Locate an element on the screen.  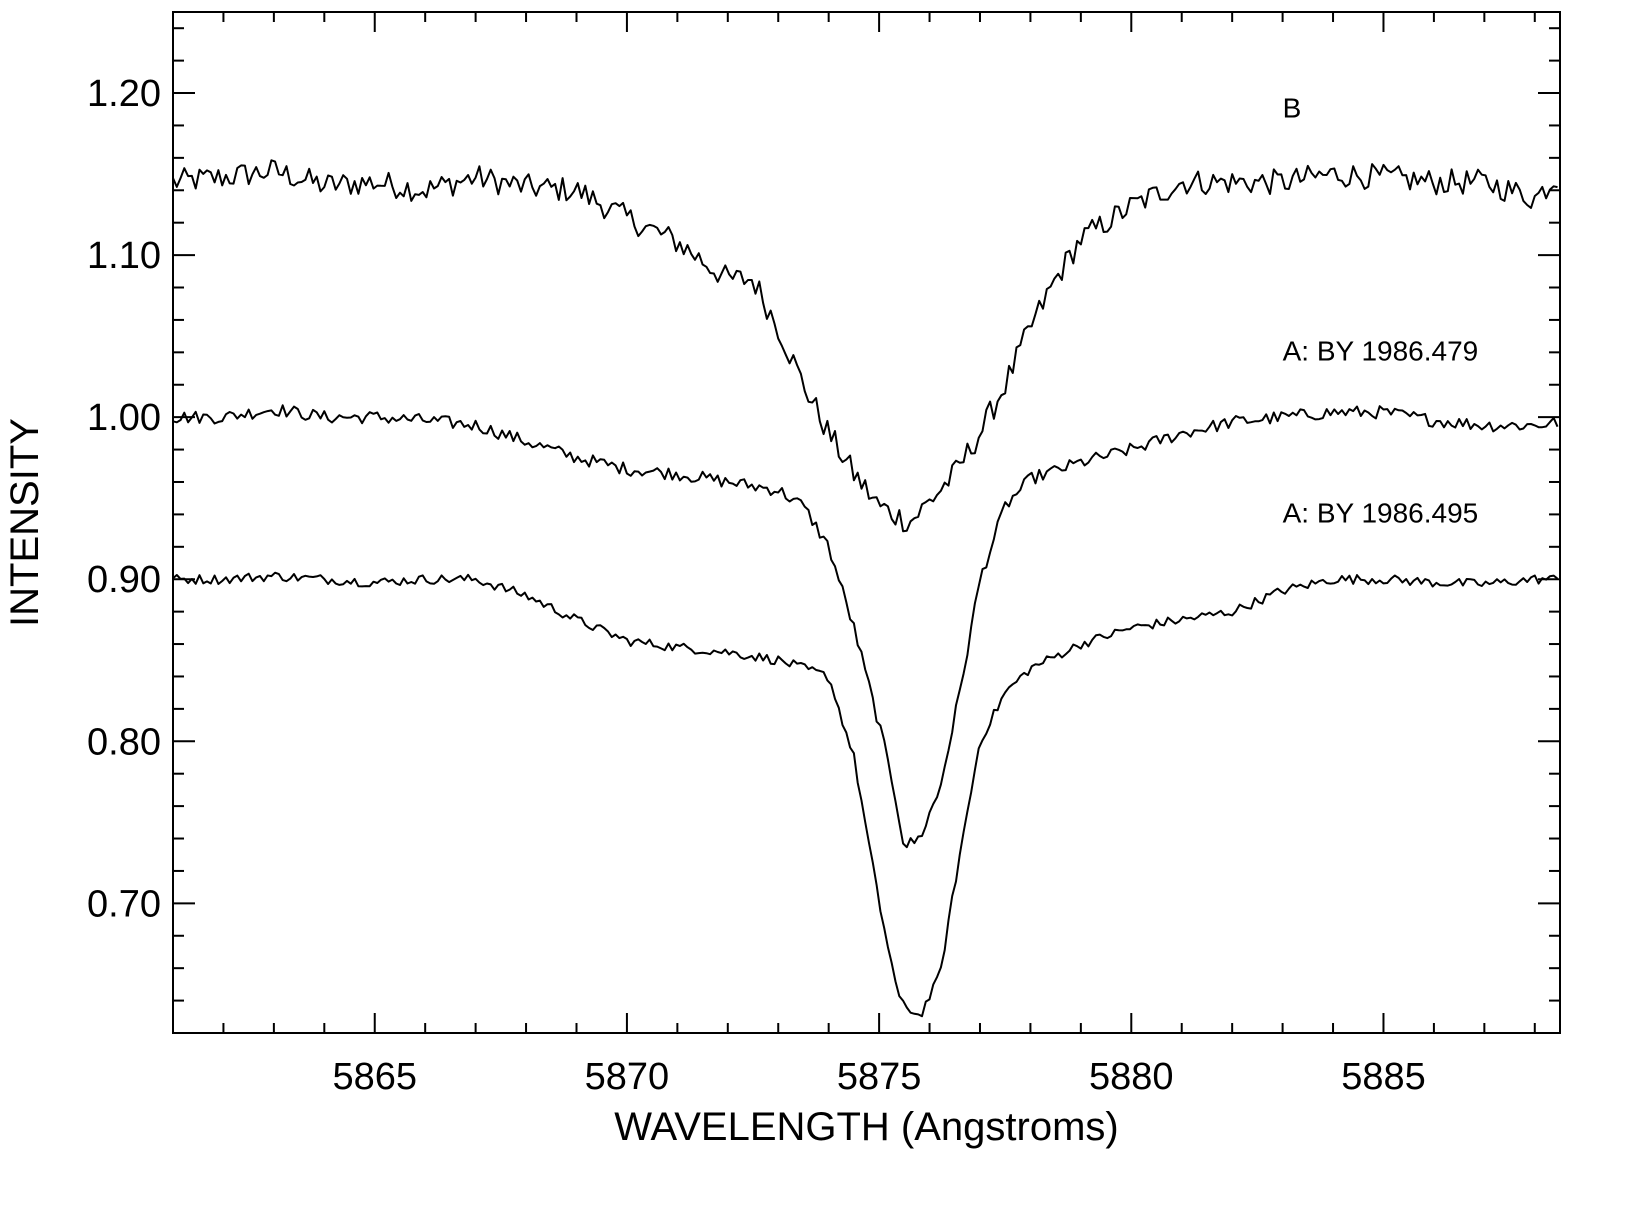
x-tick-label: 5875 is located at coordinates (879, 1077).